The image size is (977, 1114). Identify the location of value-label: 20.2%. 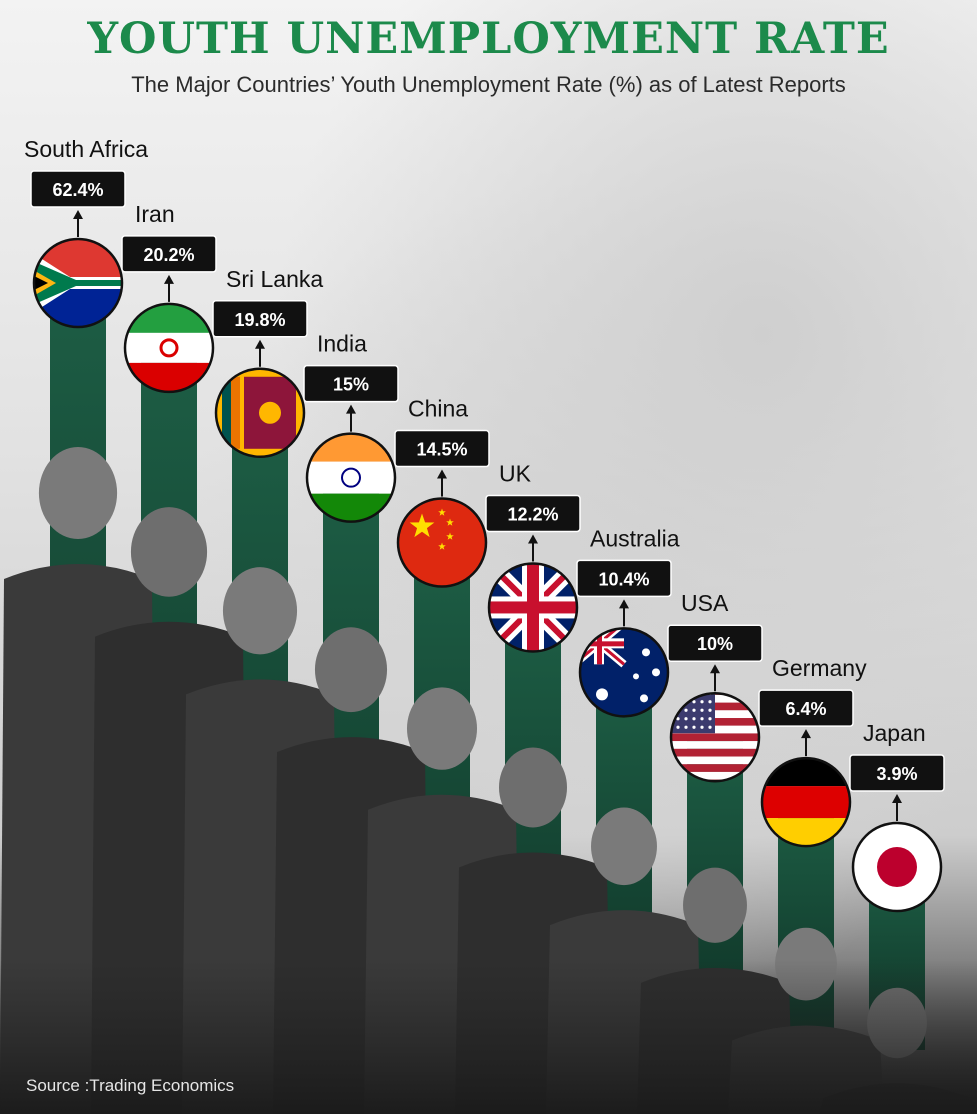
(168, 255).